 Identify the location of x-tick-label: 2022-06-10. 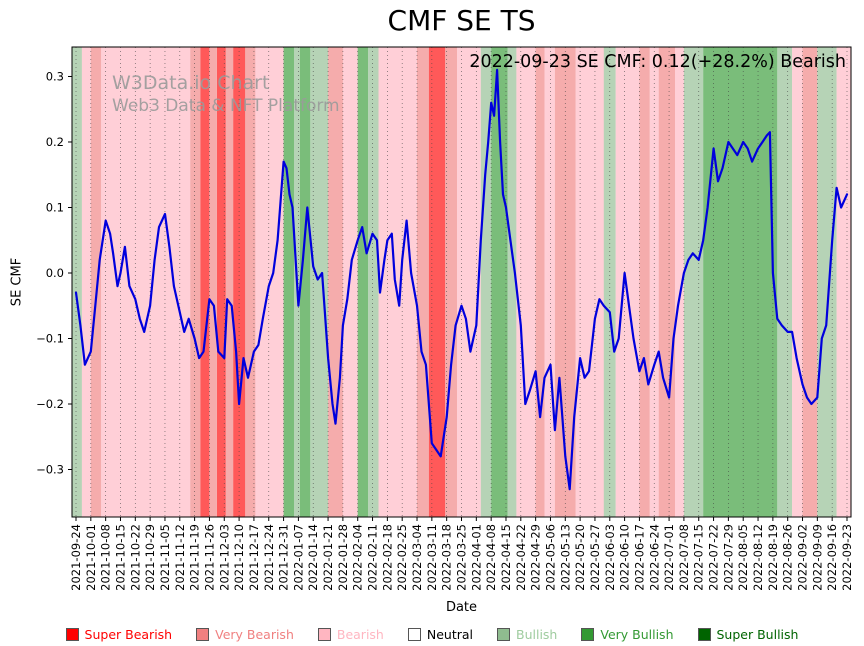
(625, 557).